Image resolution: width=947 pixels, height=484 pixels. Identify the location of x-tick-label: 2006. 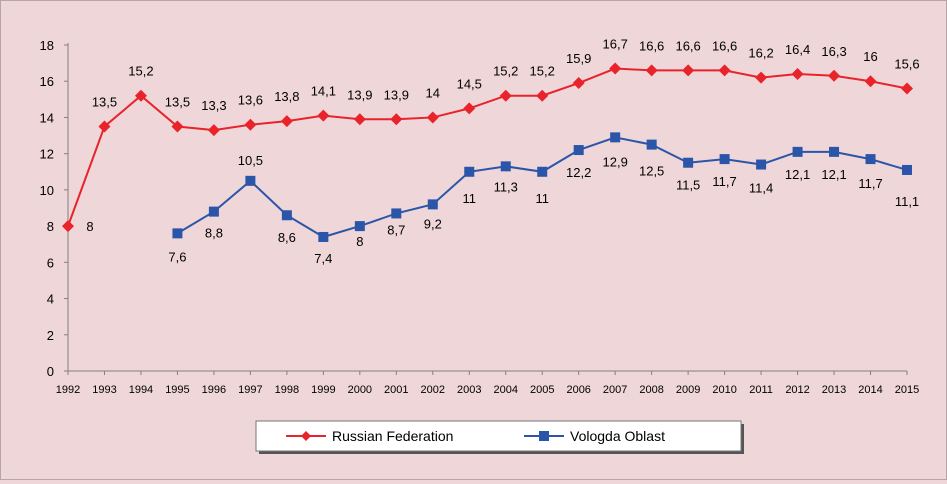
(578, 390).